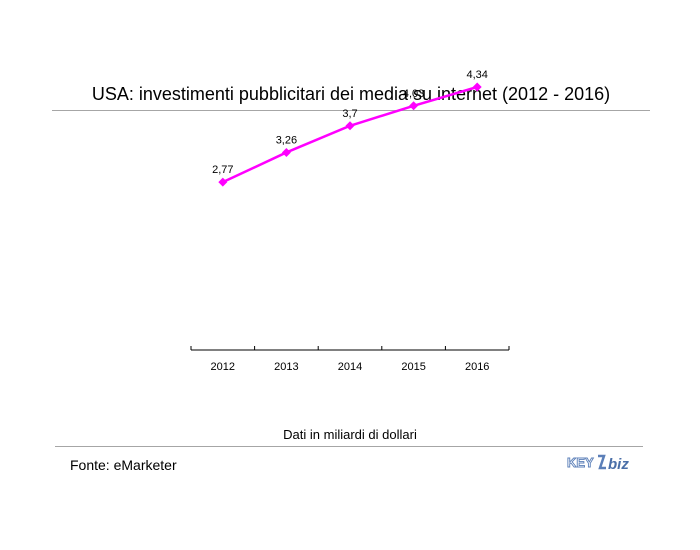  Describe the element at coordinates (350, 434) in the screenshot. I see `units-note: Dati in miliardi di dollari` at that location.